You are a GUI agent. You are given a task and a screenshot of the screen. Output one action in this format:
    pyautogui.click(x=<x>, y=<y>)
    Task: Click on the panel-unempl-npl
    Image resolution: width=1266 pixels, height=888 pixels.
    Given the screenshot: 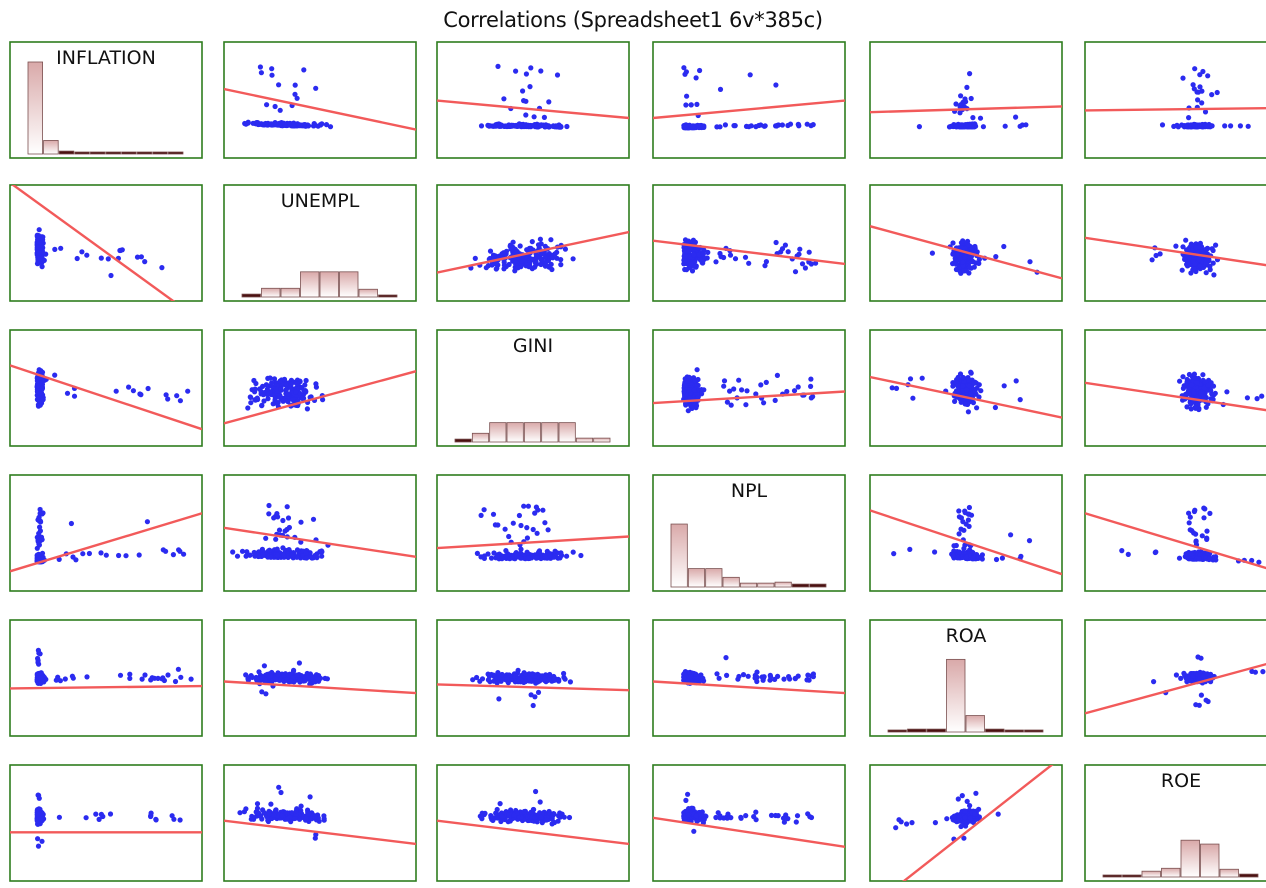 What is the action you would take?
    pyautogui.click(x=749, y=243)
    